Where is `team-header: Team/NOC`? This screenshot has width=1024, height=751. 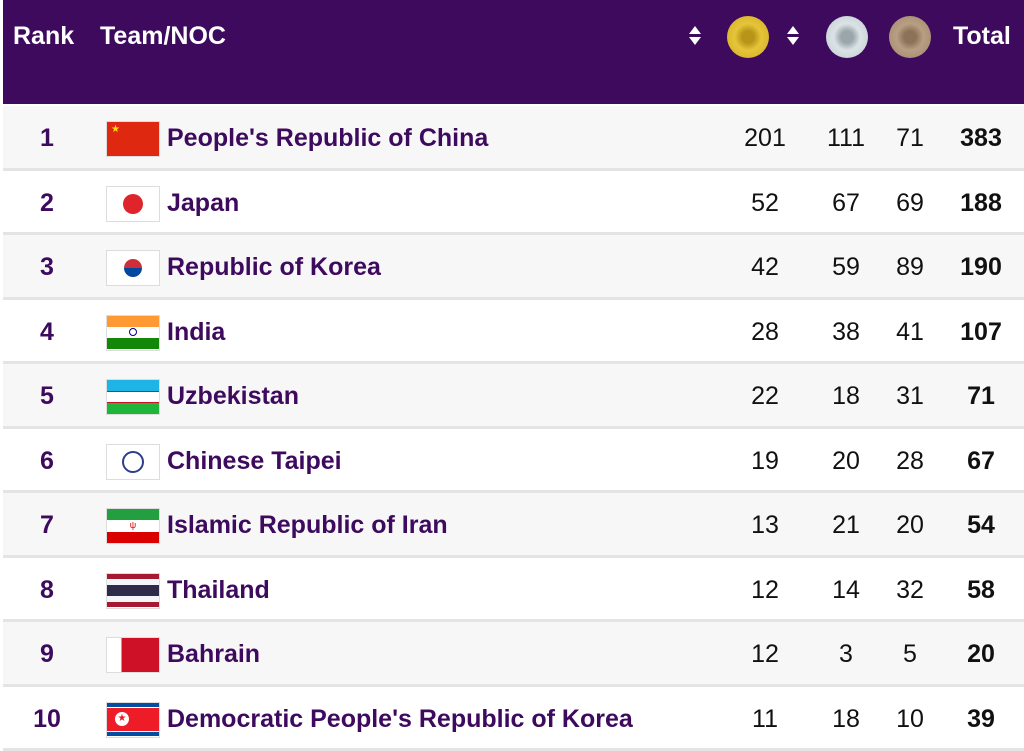
team-header: Team/NOC is located at coordinates (163, 36).